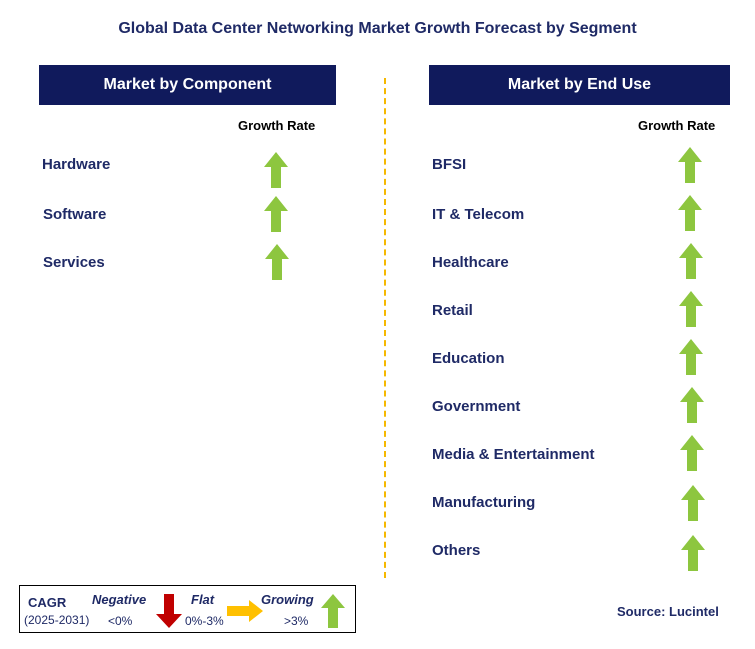  What do you see at coordinates (203, 599) in the screenshot?
I see `legend-flat-label: Flat` at bounding box center [203, 599].